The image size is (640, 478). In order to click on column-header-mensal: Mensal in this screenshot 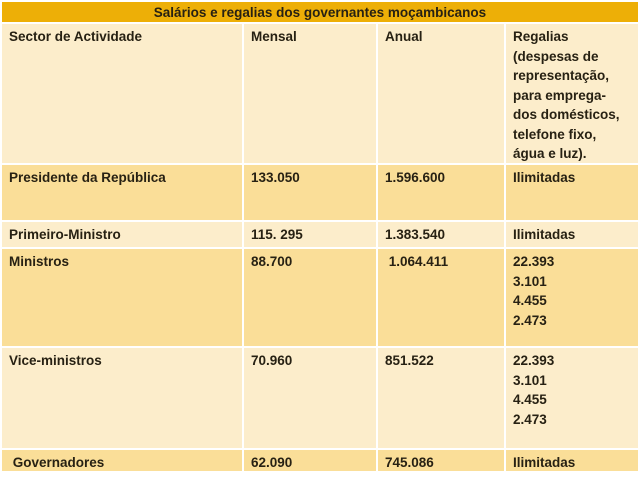, I will do `click(310, 93)`.